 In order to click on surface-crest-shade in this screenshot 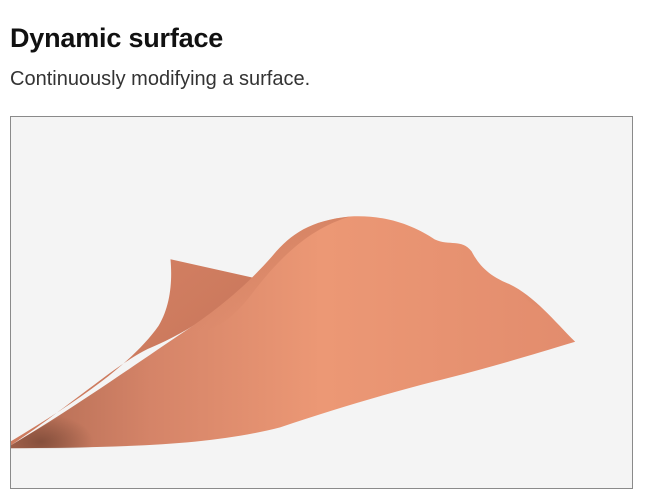, I will do `click(267, 274)`.